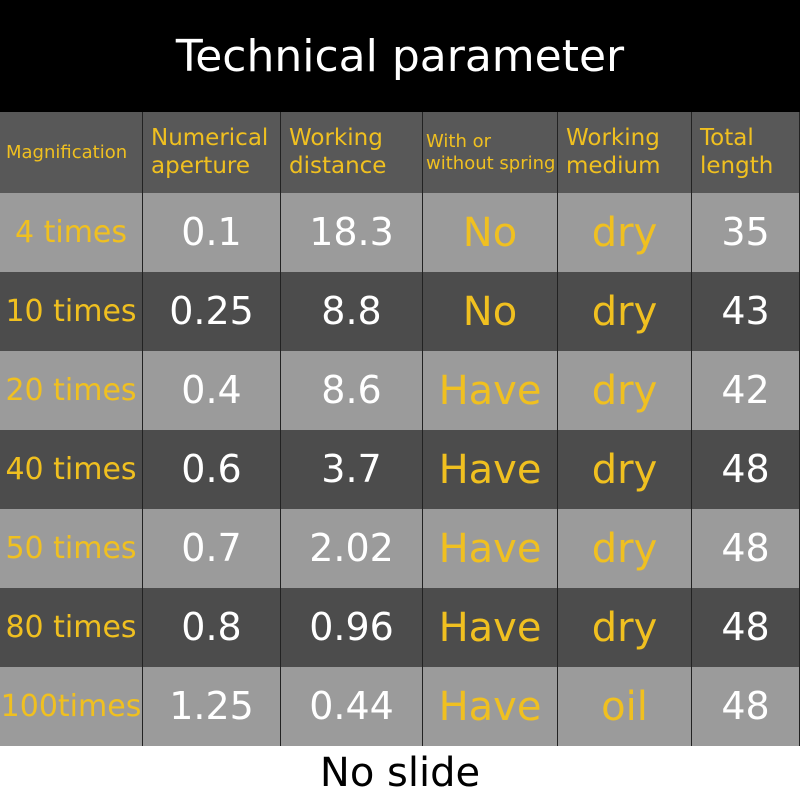 This screenshot has height=800, width=800. I want to click on table-cell: 0.7, so click(212, 548).